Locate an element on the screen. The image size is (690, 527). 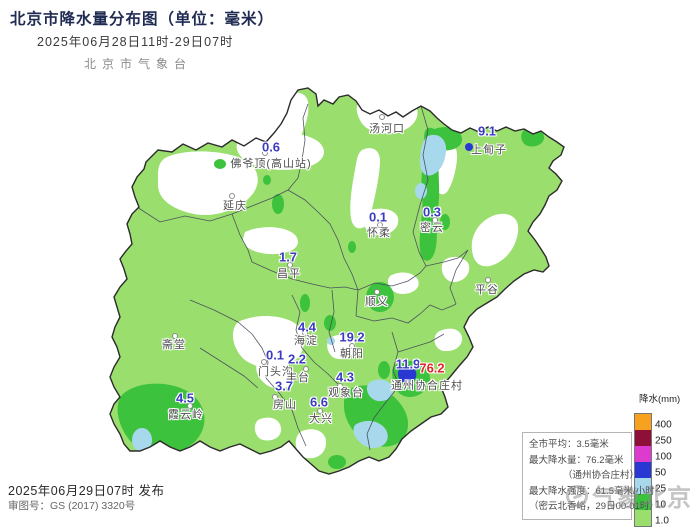
legend-color-bar is located at coordinates (643, 470).